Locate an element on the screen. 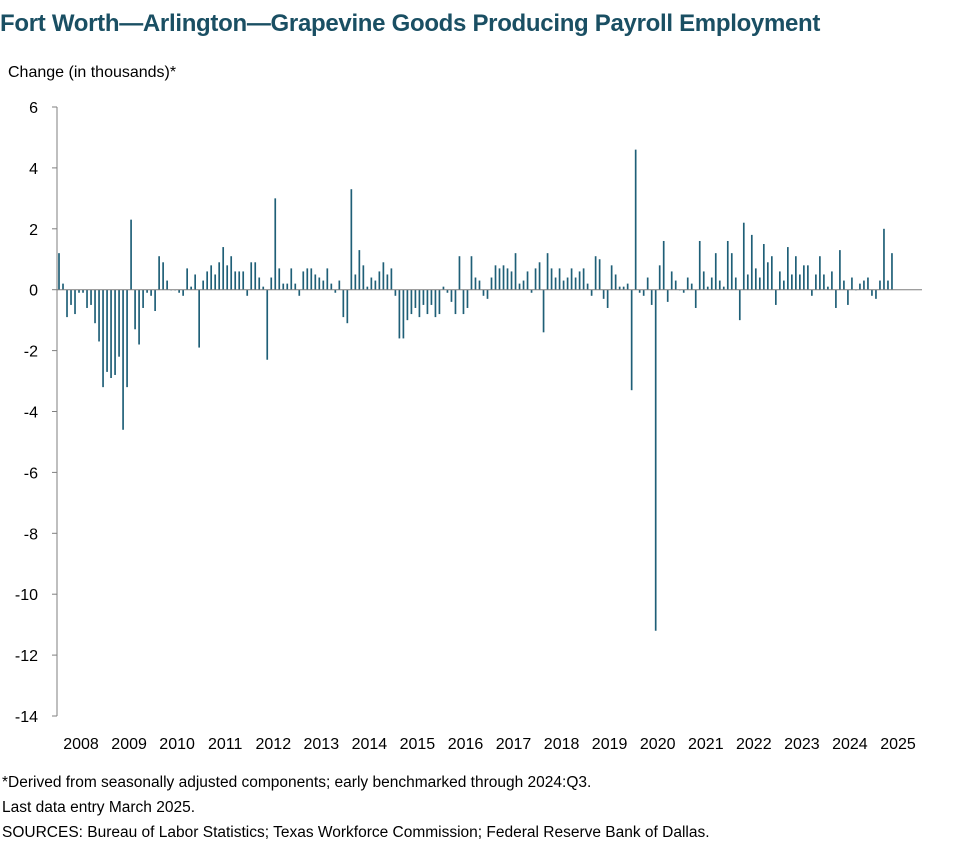  x-tick-label: 2017 is located at coordinates (514, 744).